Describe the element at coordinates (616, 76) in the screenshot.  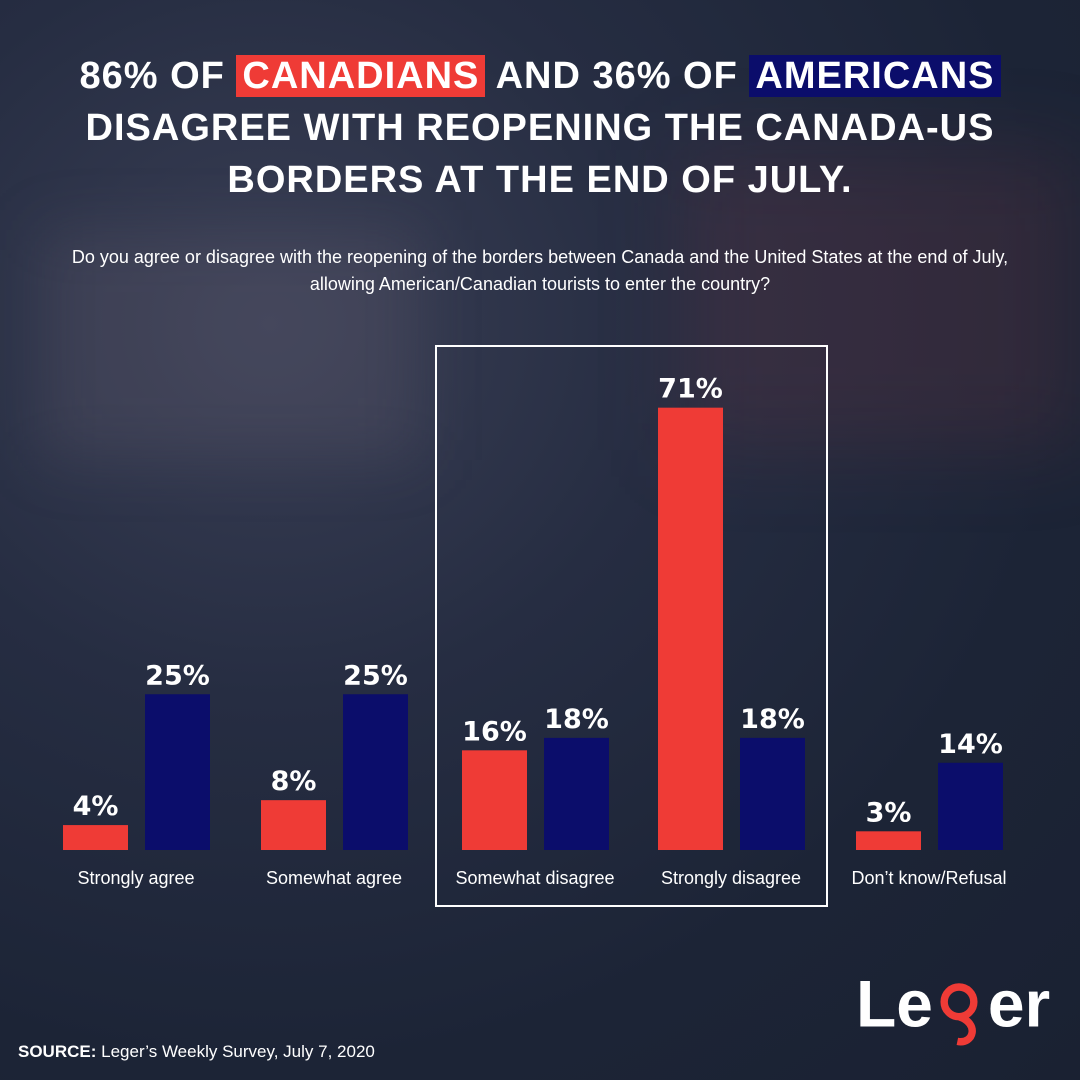
I see `headline-text: AND 36% OF` at that location.